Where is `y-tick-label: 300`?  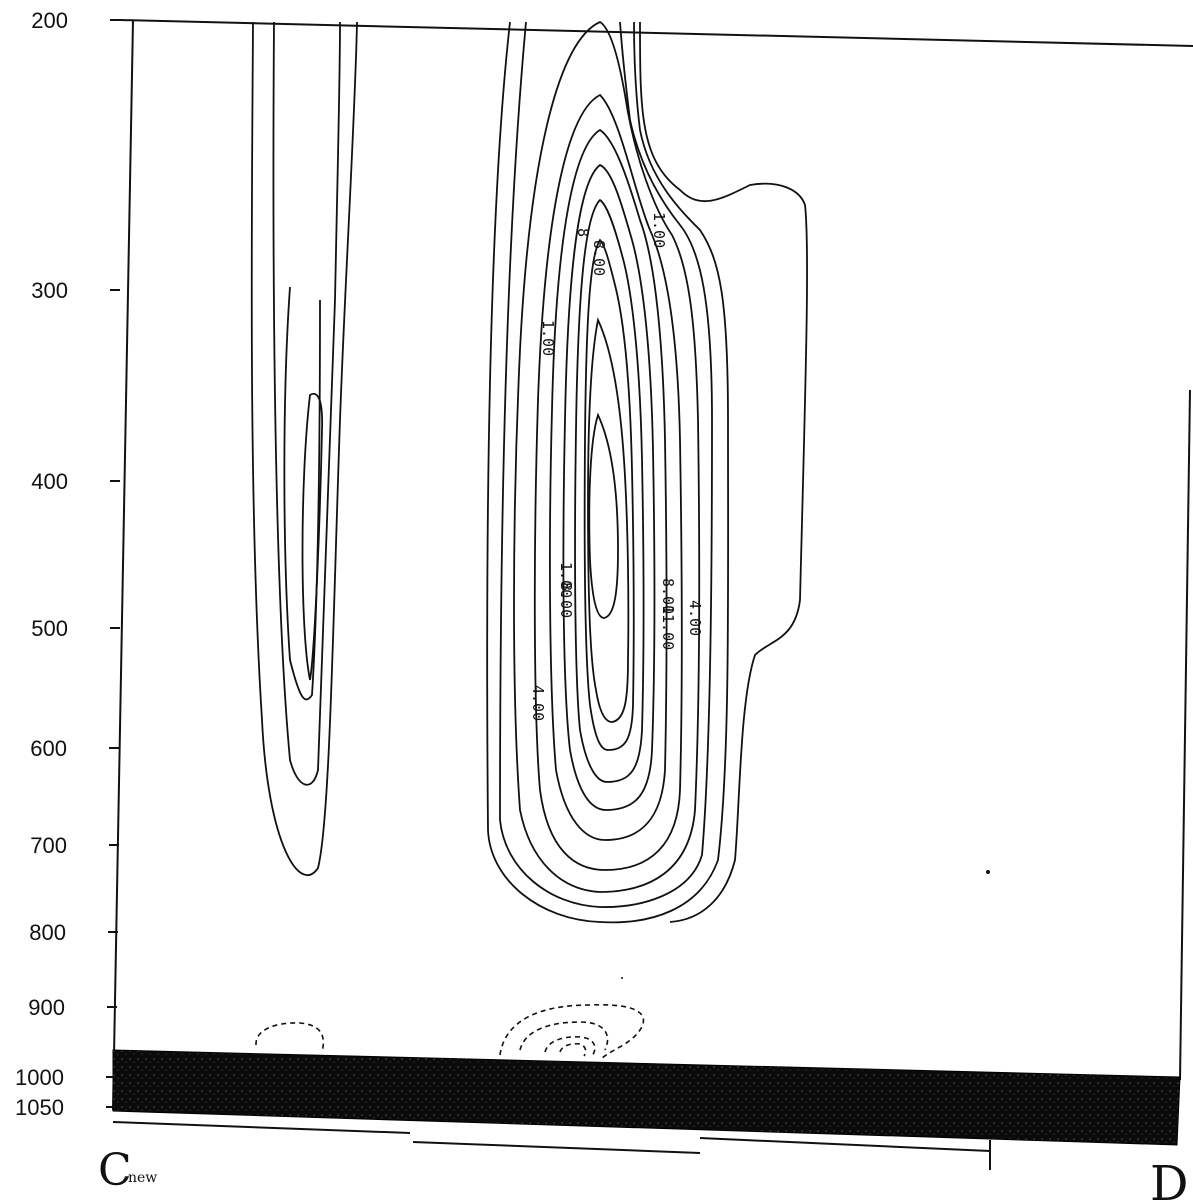 y-tick-label: 300 is located at coordinates (49, 290).